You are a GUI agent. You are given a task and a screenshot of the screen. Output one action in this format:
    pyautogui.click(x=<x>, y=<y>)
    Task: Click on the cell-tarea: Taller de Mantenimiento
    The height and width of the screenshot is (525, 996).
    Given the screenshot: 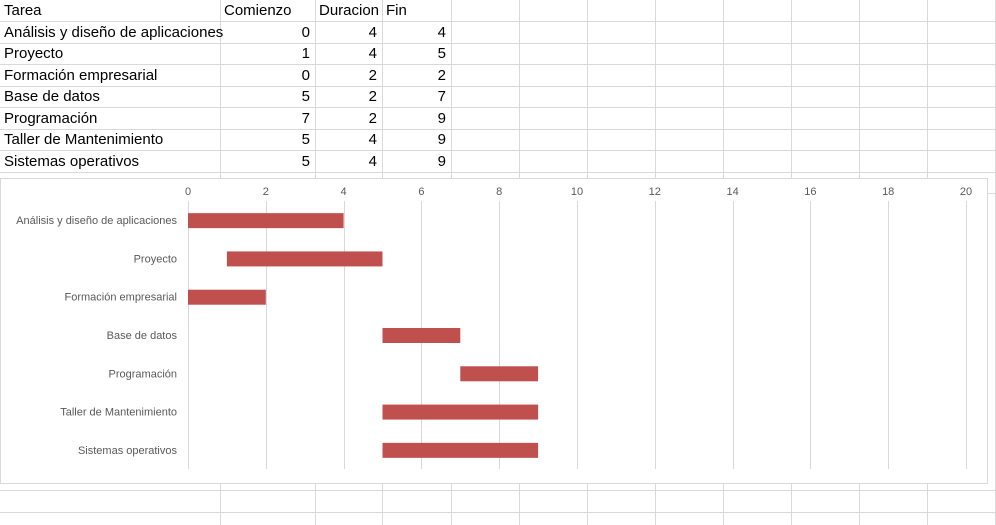 What is the action you would take?
    pyautogui.click(x=84, y=139)
    